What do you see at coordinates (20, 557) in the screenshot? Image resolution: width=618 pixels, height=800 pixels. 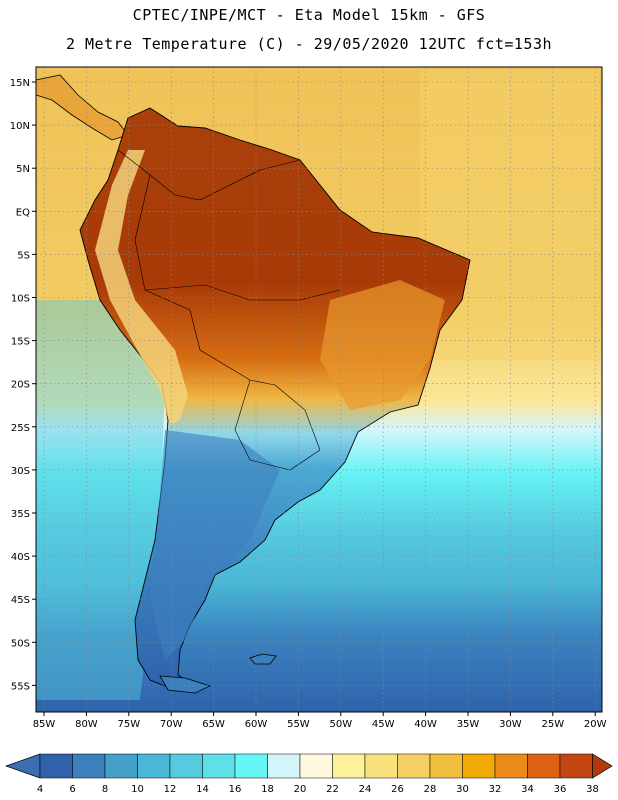 I see `lat-label: 40S` at bounding box center [20, 557].